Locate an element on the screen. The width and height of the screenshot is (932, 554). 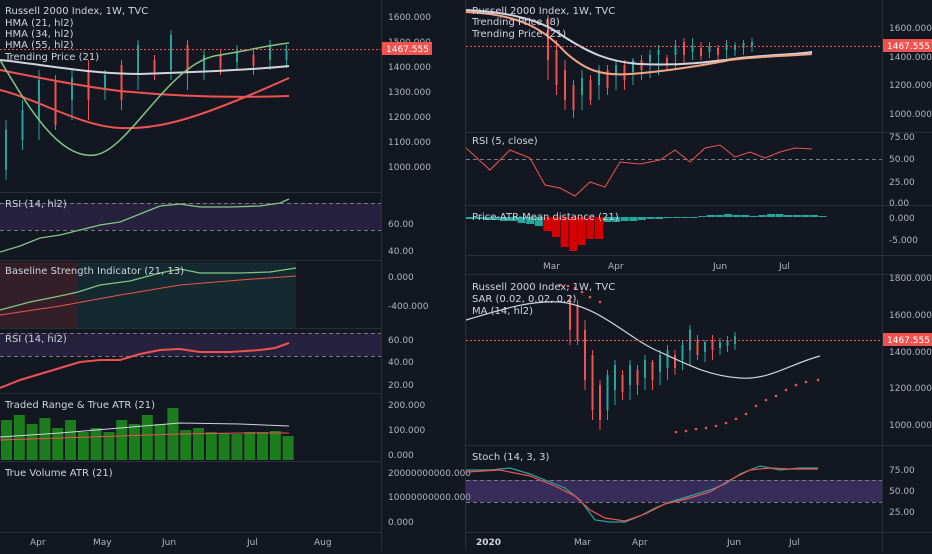
y-tick: 1000.000 is located at coordinates (910, 115).